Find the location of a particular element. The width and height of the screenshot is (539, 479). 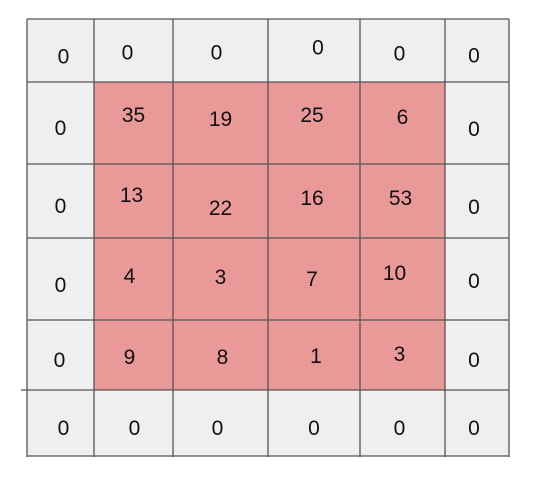

matrix-cell-value: 35 is located at coordinates (133, 115).